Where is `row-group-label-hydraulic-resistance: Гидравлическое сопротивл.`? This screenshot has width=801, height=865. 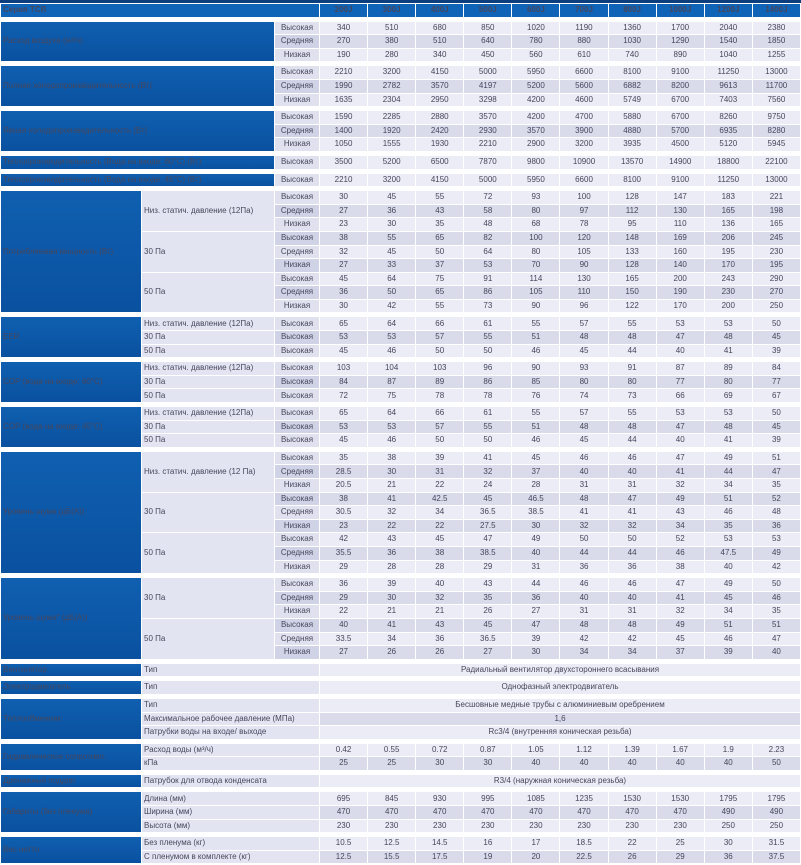 row-group-label-hydraulic-resistance: Гидравлическое сопротивл. is located at coordinates (71, 756).